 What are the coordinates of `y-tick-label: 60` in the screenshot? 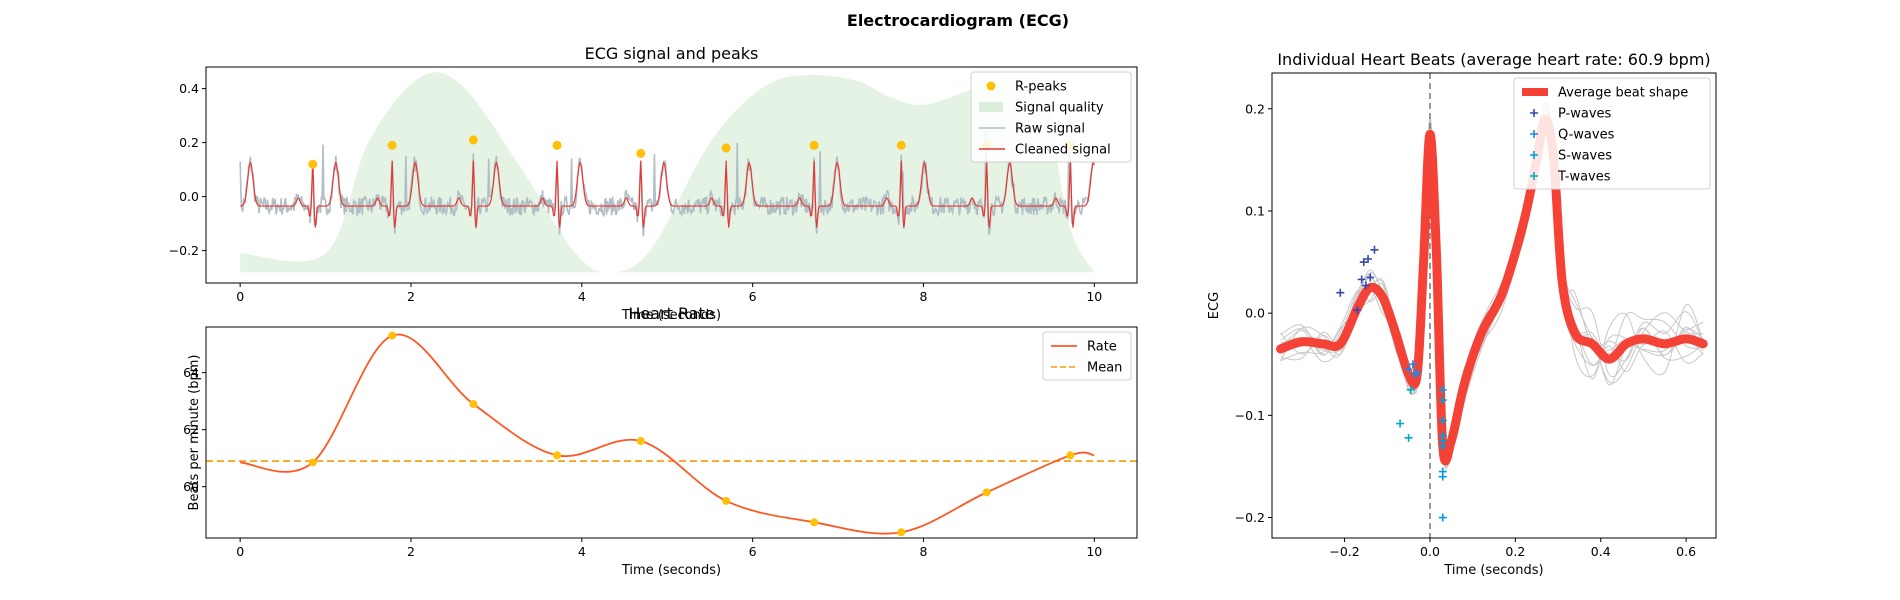 It's located at (191, 486).